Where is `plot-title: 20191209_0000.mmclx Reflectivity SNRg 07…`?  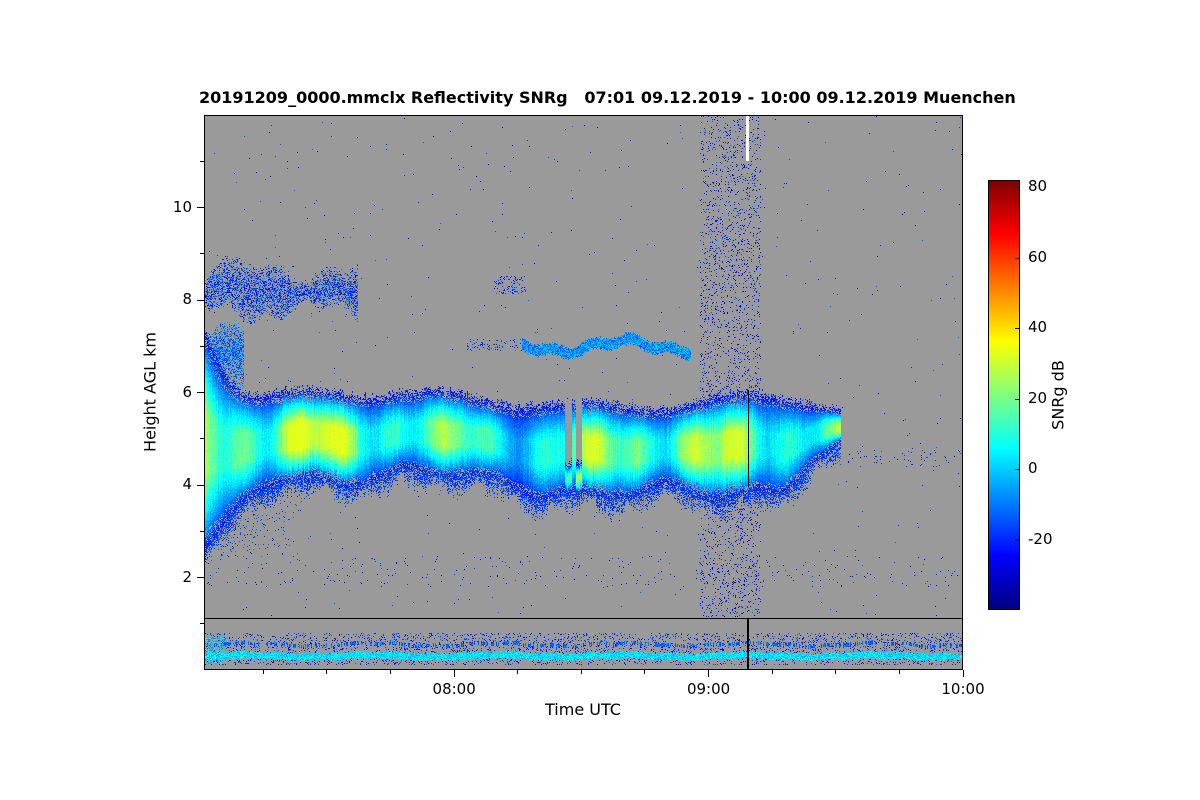
plot-title: 20191209_0000.mmclx Reflectivity SNRg 07… is located at coordinates (607, 97).